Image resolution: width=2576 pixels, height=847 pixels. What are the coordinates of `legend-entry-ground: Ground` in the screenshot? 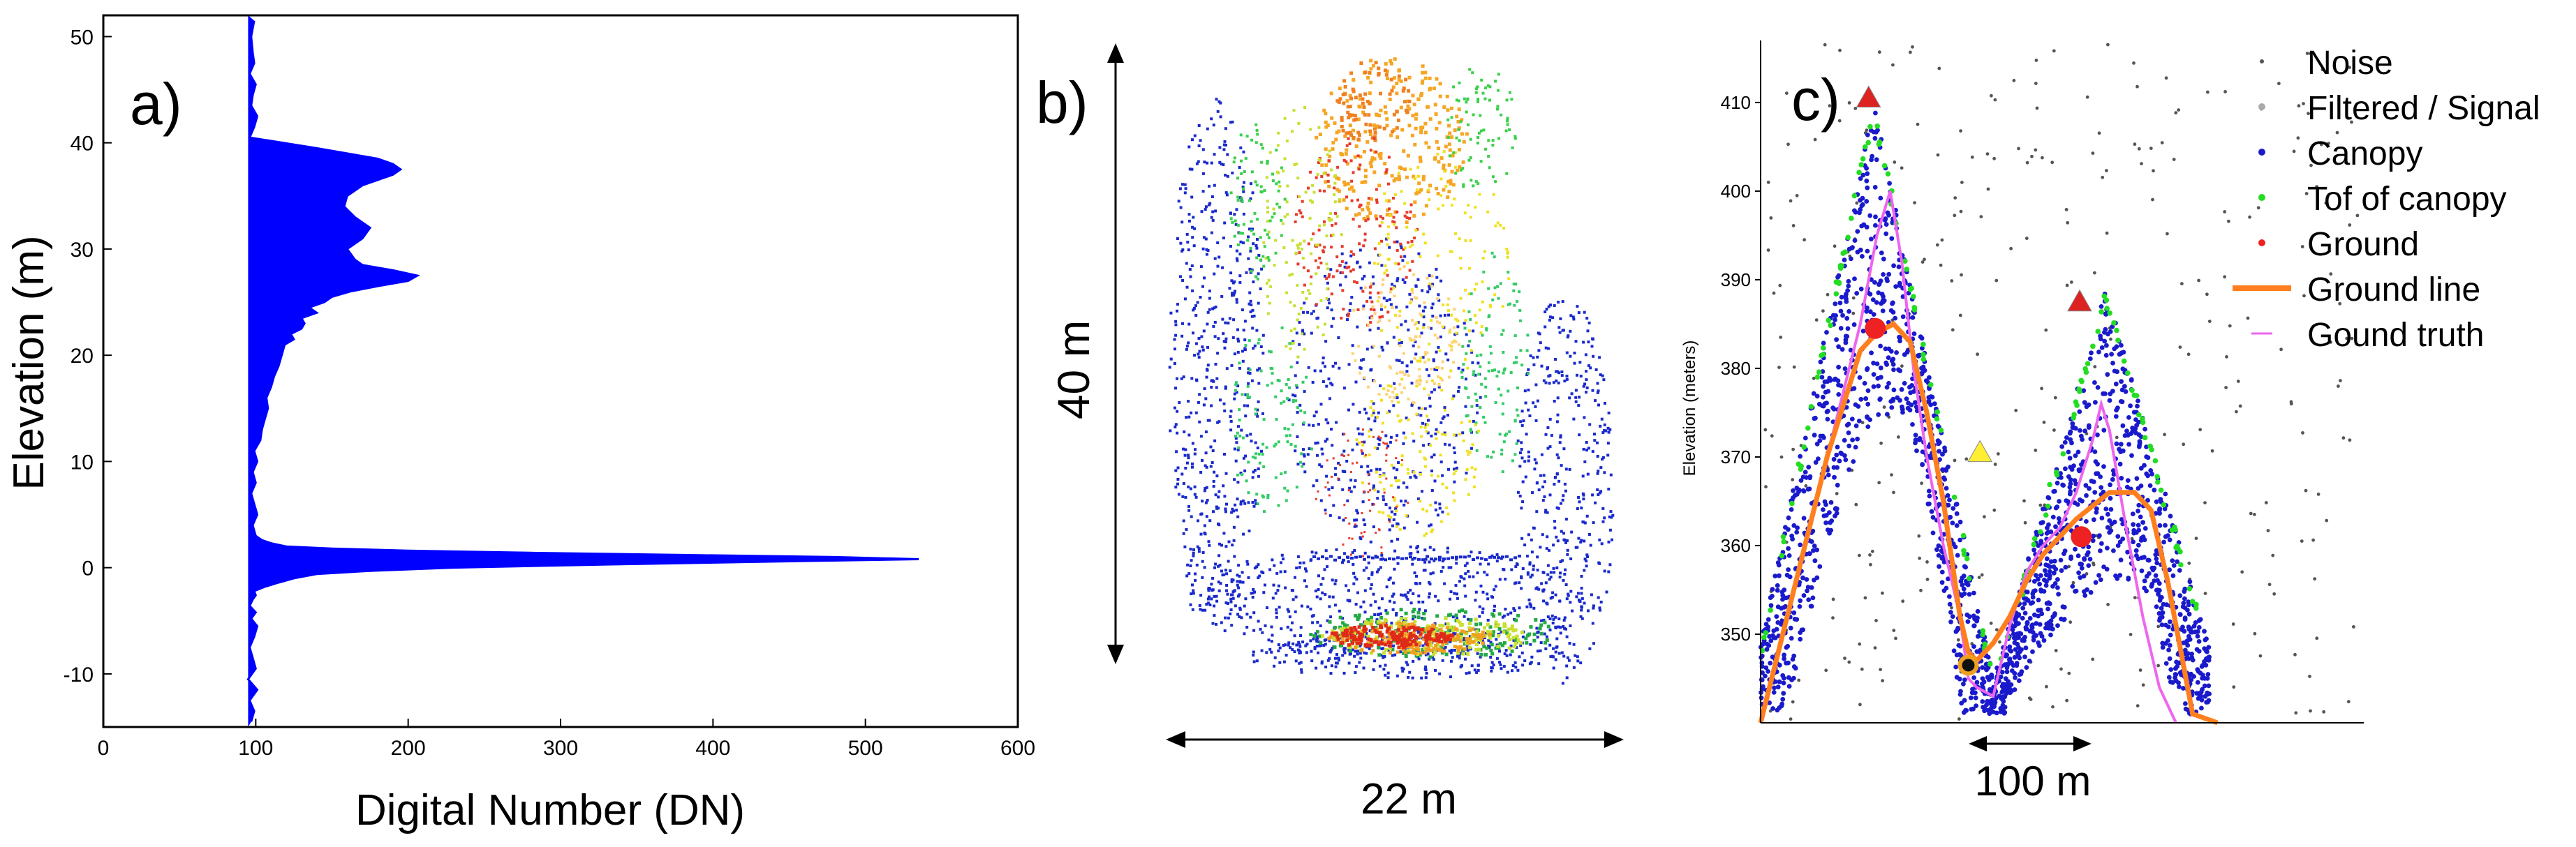 It's located at (2338, 244).